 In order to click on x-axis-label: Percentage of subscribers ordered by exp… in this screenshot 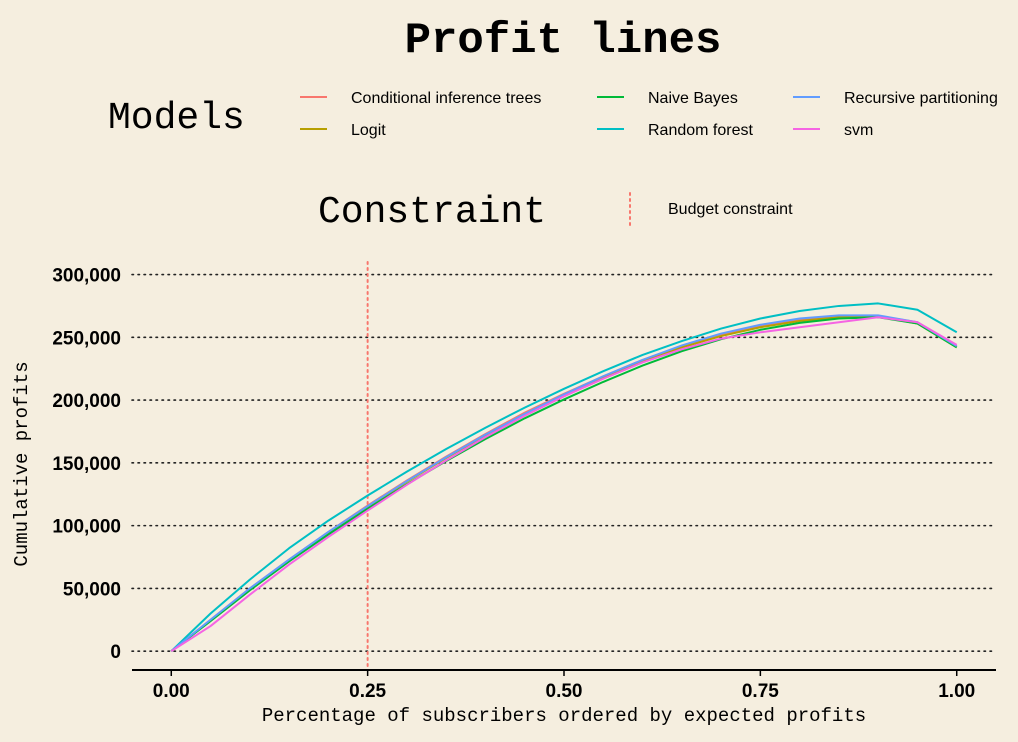, I will do `click(564, 716)`.